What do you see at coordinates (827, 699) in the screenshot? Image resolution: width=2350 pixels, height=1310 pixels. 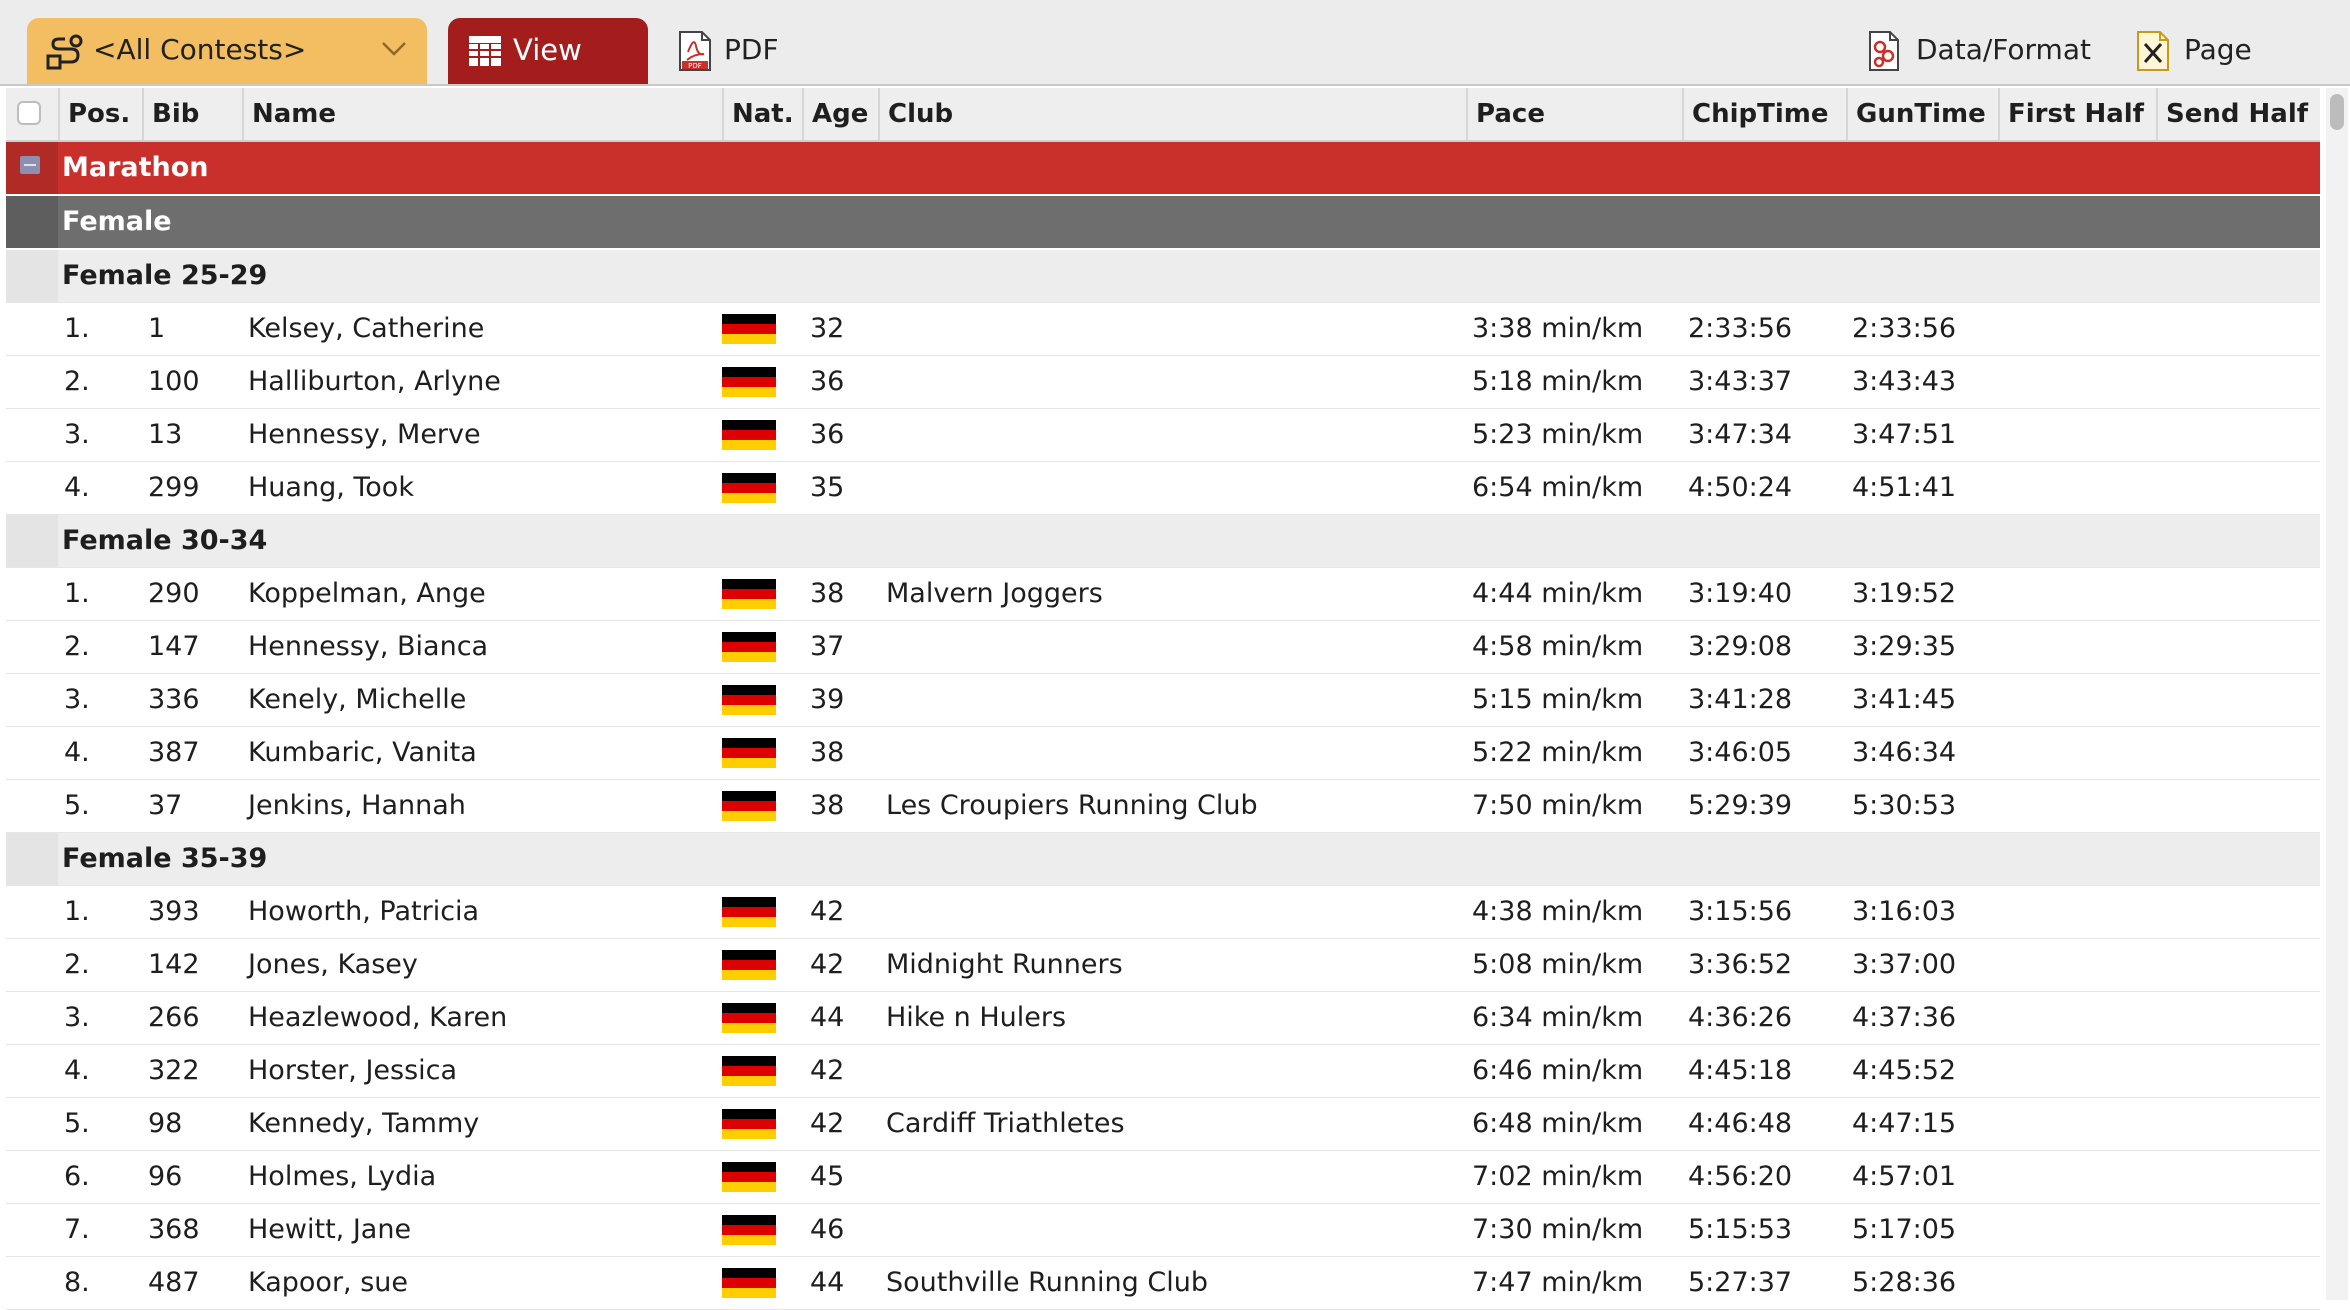 I see `cell-age: 39` at bounding box center [827, 699].